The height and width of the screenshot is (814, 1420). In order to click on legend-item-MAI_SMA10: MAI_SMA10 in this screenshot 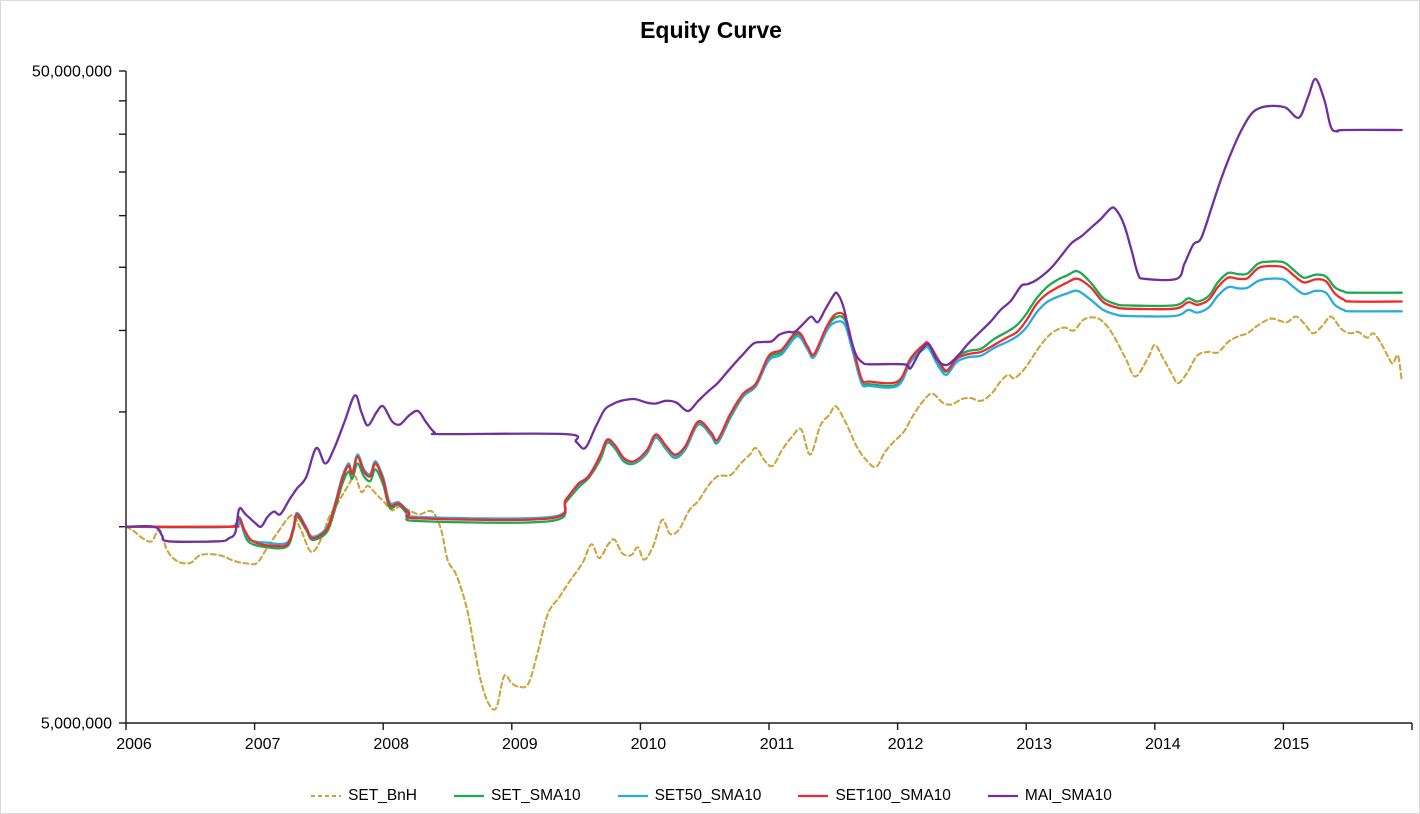, I will do `click(1049, 796)`.